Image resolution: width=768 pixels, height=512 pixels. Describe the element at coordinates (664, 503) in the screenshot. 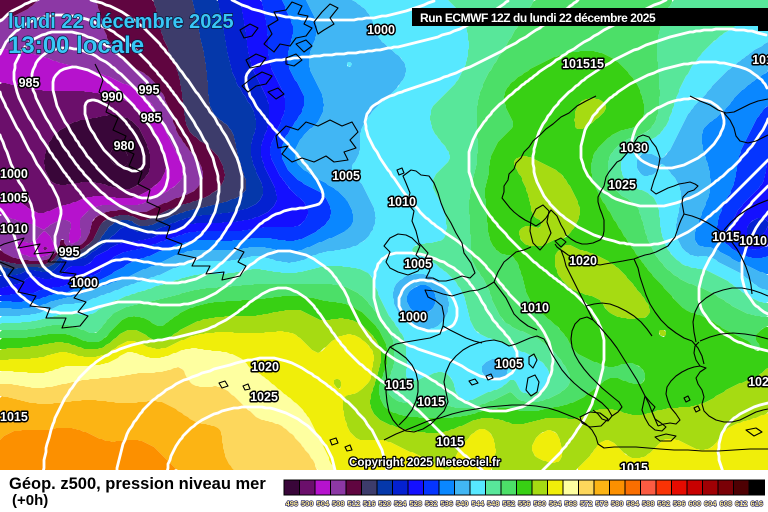

I see `svg-text: 592` at that location.